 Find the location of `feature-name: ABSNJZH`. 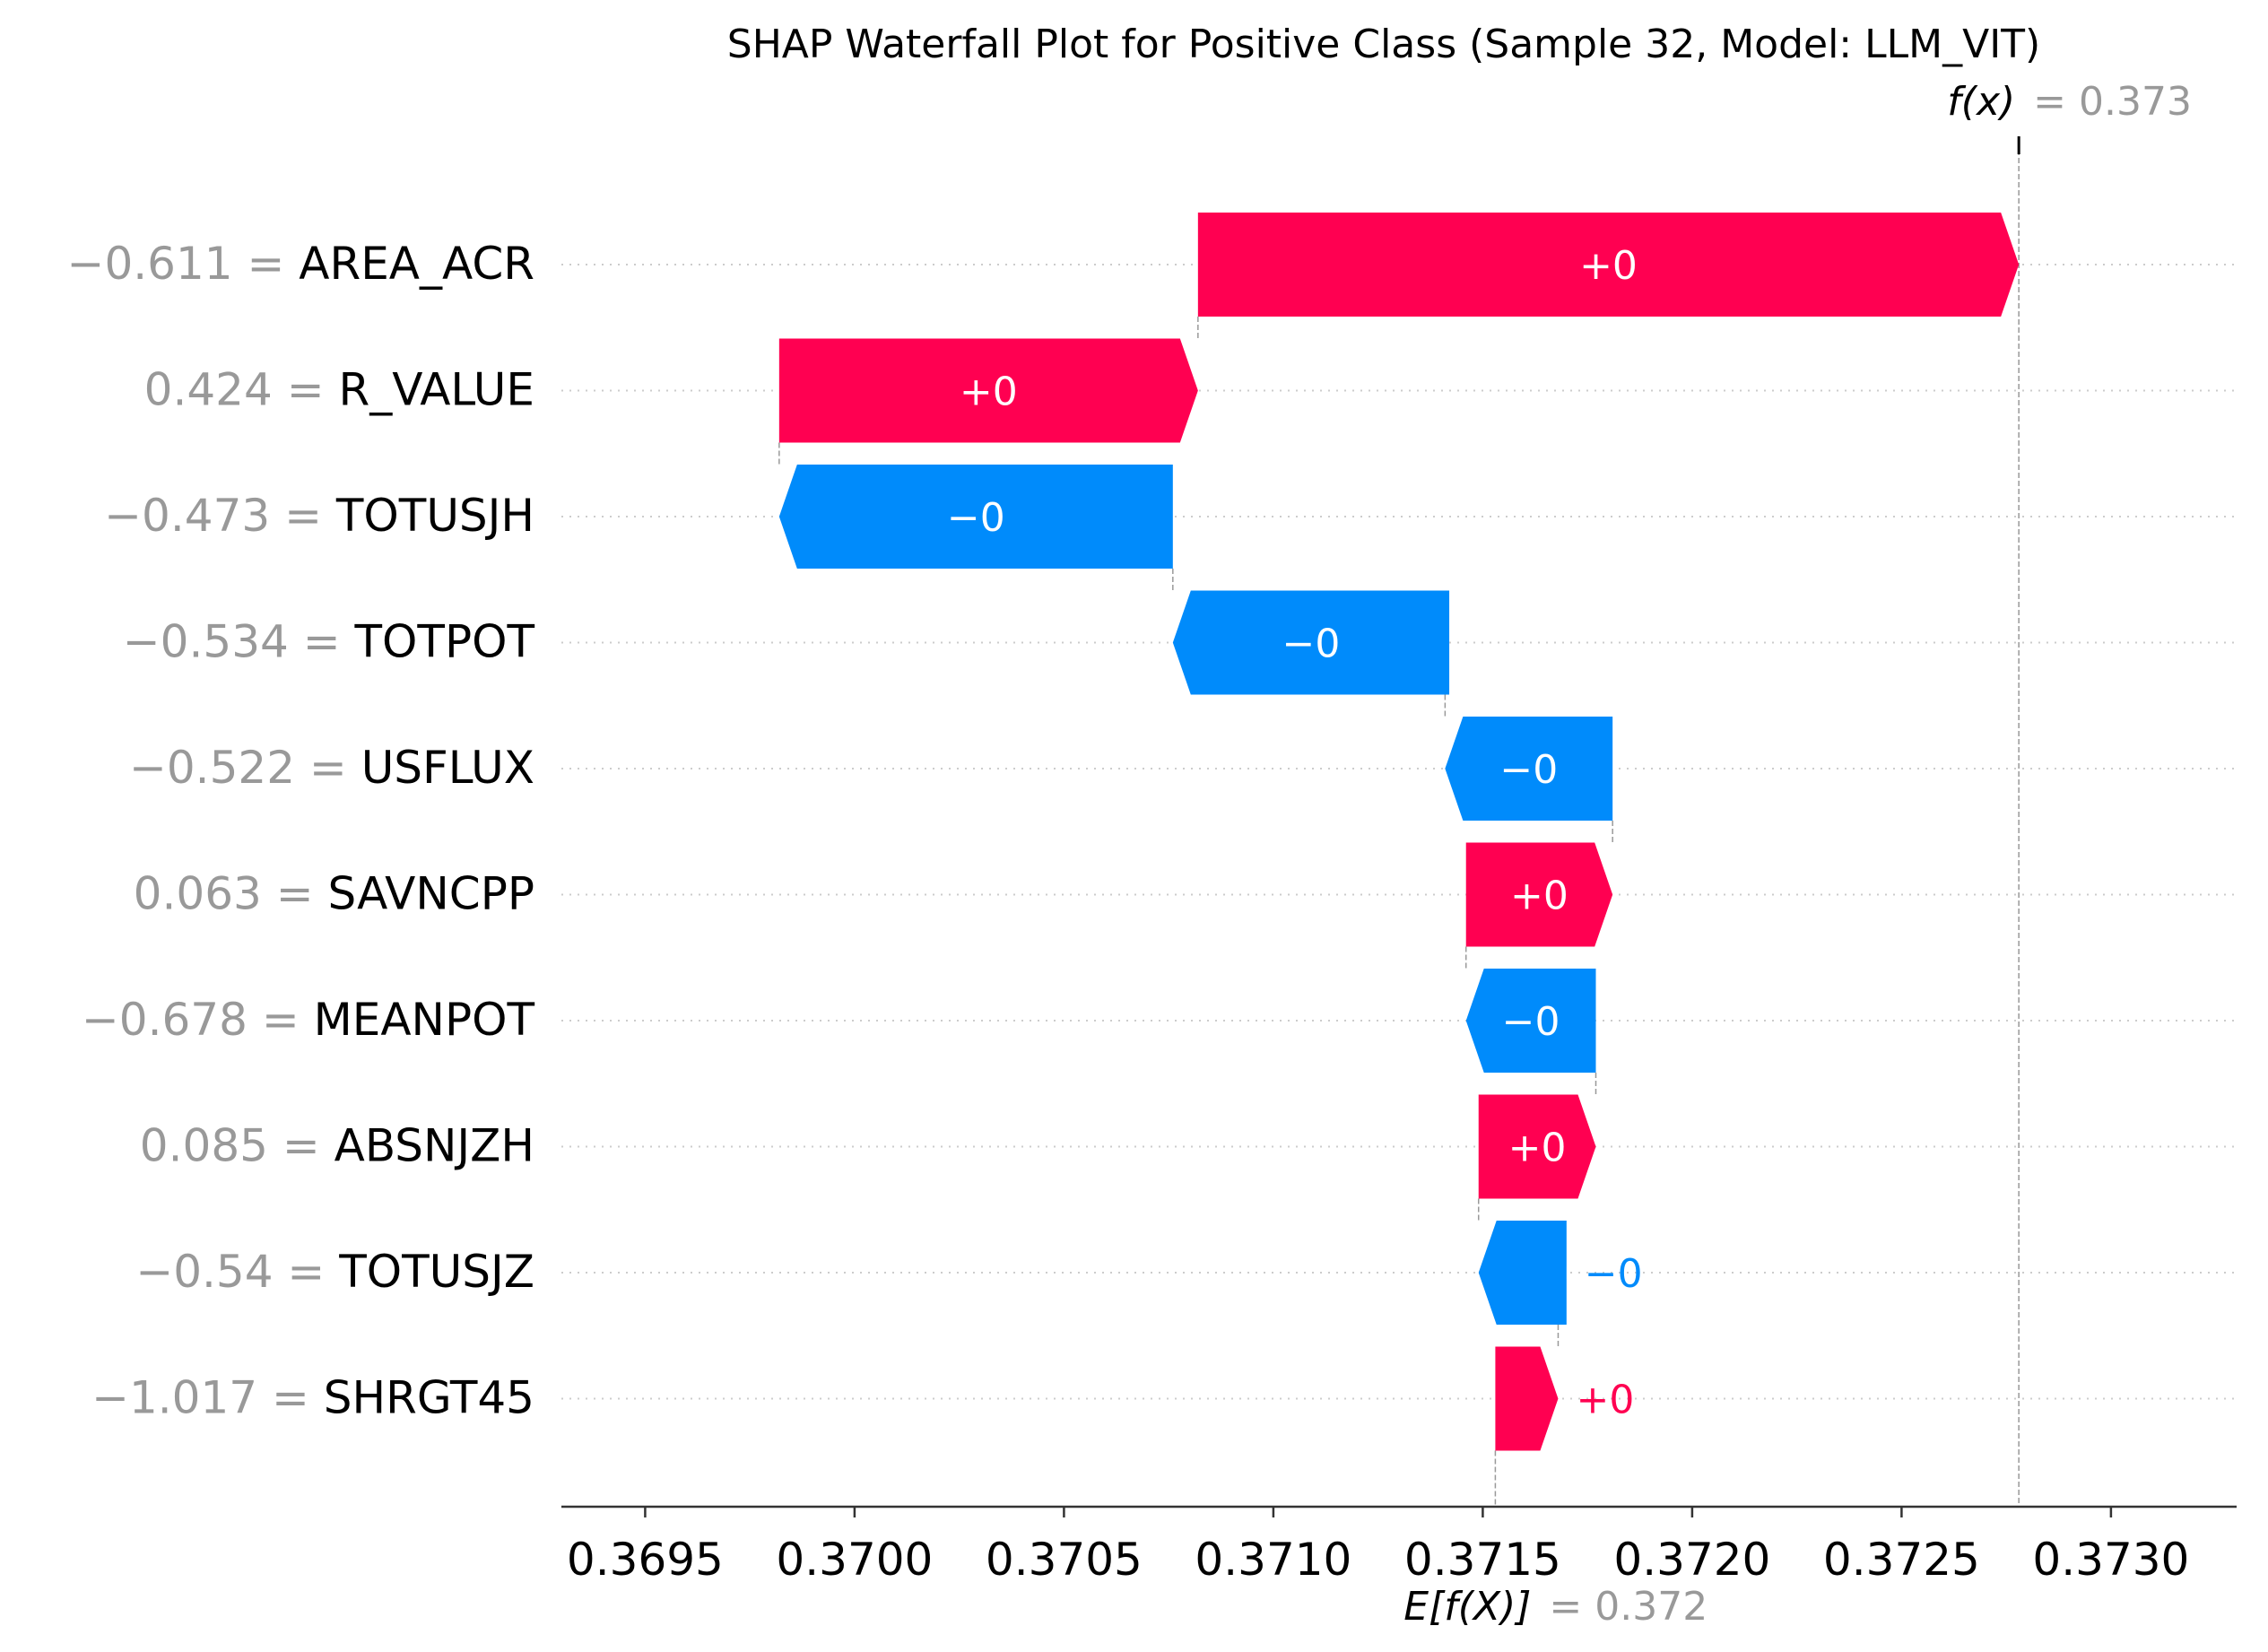

feature-name: ABSNJZH is located at coordinates (434, 1146).